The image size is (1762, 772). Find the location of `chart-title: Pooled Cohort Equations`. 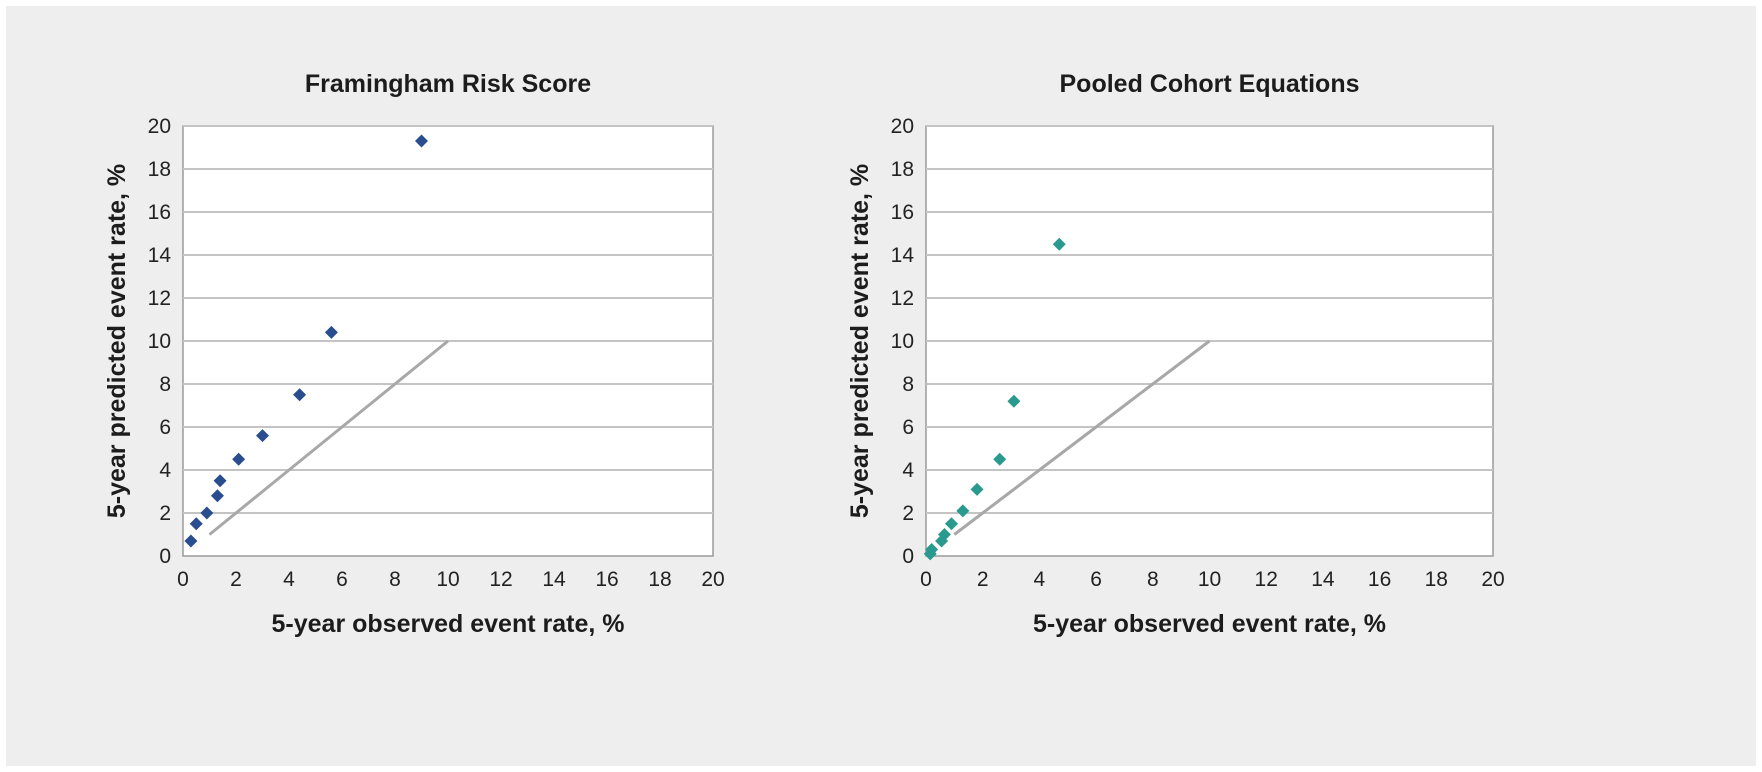

chart-title: Pooled Cohort Equations is located at coordinates (1210, 84).